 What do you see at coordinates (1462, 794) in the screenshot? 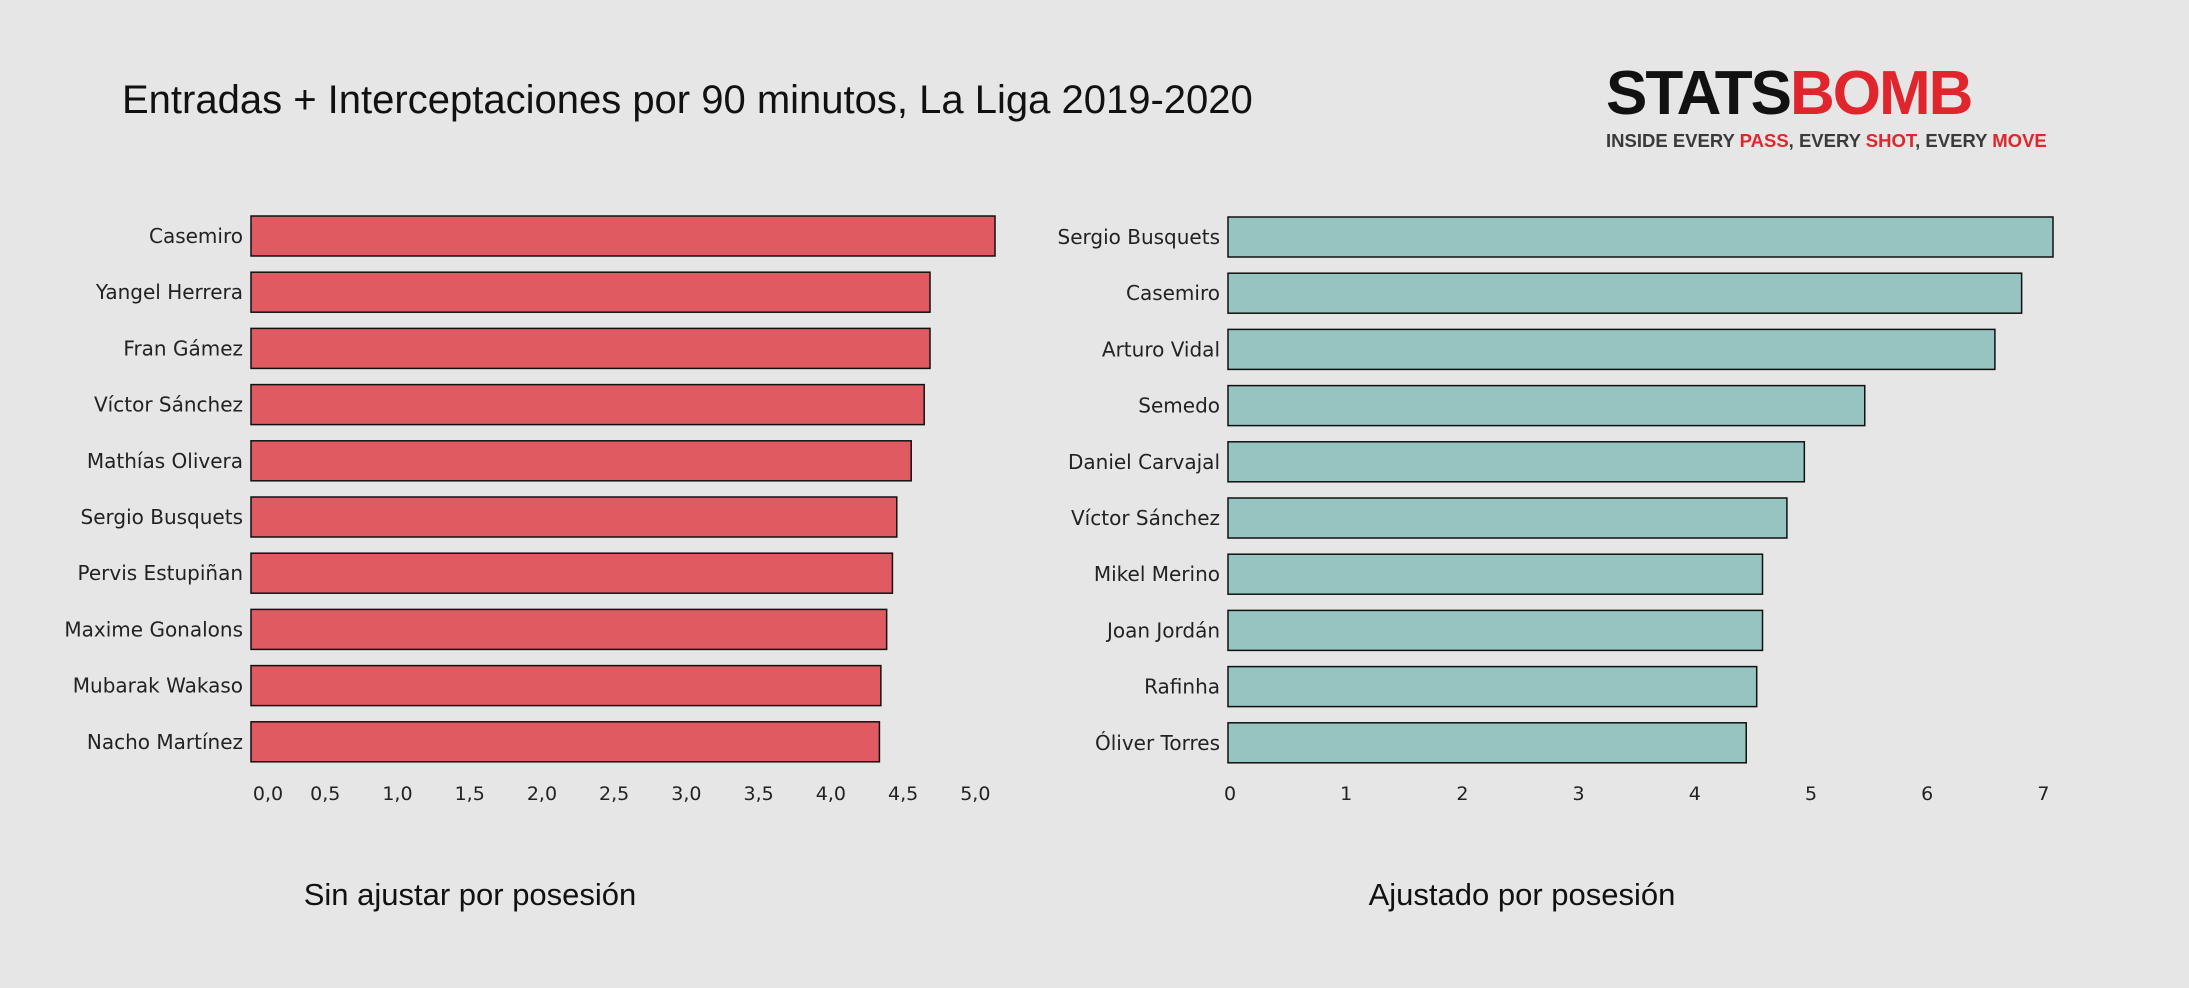
I see `x-tick-label: 2` at bounding box center [1462, 794].